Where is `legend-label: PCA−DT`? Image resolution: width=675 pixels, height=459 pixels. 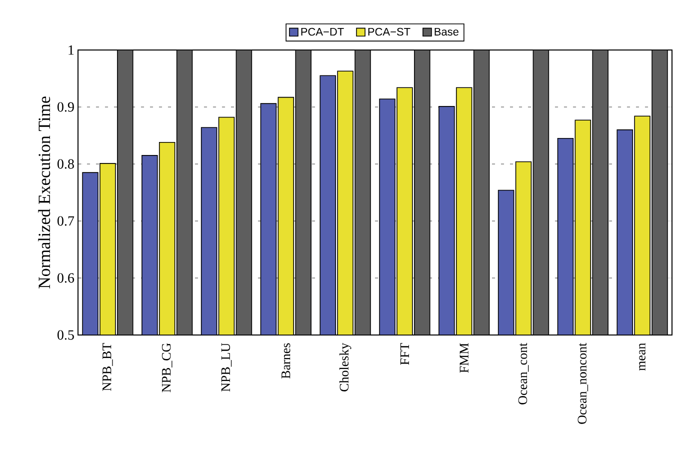 legend-label: PCA−DT is located at coordinates (322, 32).